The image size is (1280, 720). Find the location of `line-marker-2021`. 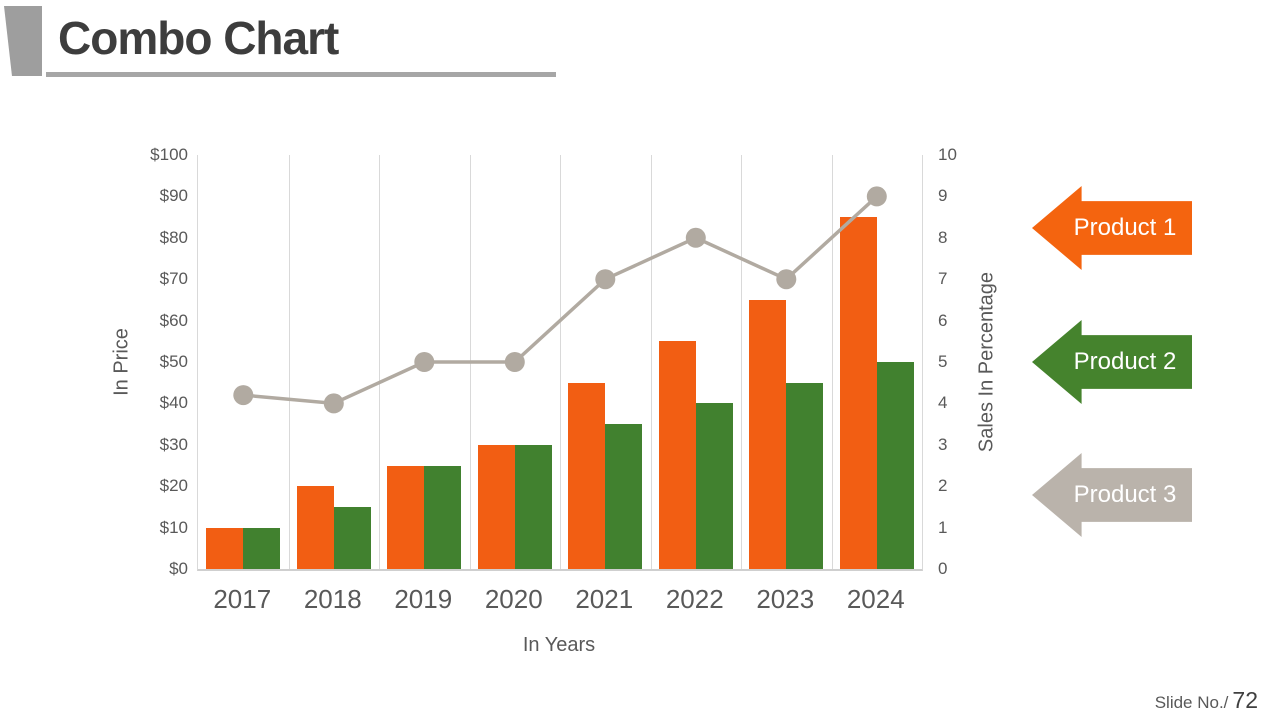

line-marker-2021 is located at coordinates (605, 279).